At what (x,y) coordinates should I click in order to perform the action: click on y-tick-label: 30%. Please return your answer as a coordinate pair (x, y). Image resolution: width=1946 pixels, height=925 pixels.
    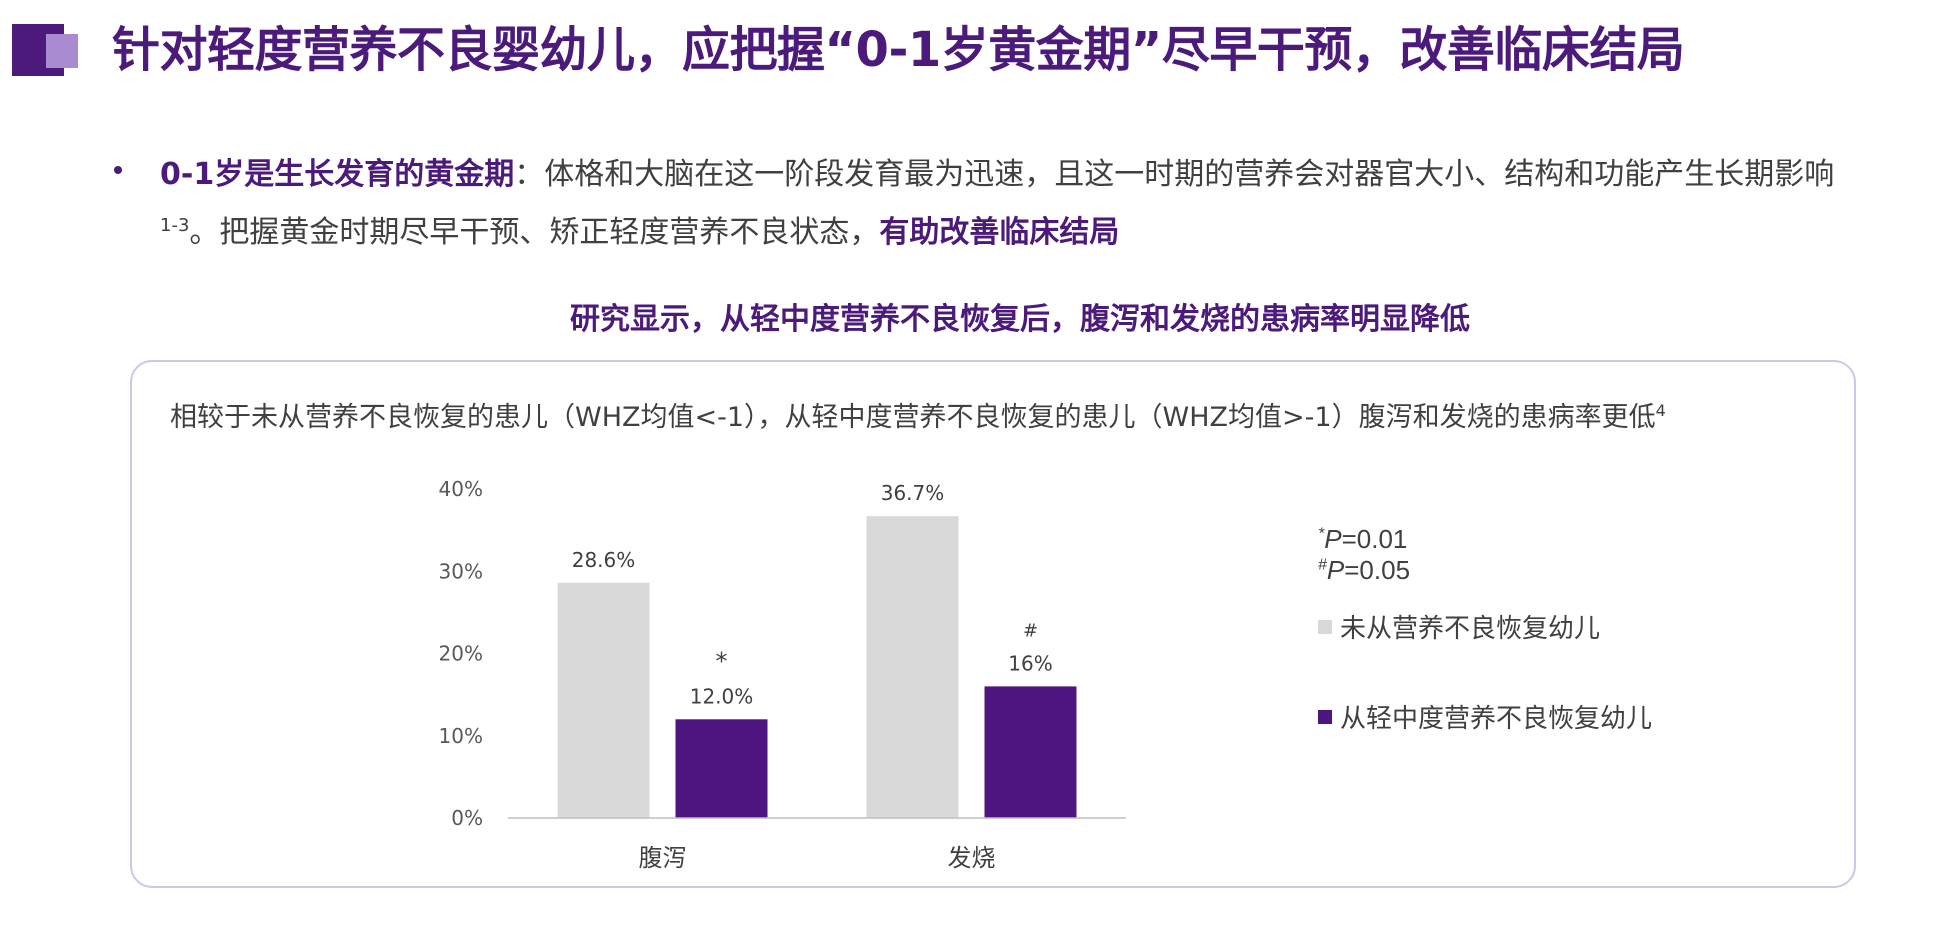
    Looking at the image, I should click on (461, 571).